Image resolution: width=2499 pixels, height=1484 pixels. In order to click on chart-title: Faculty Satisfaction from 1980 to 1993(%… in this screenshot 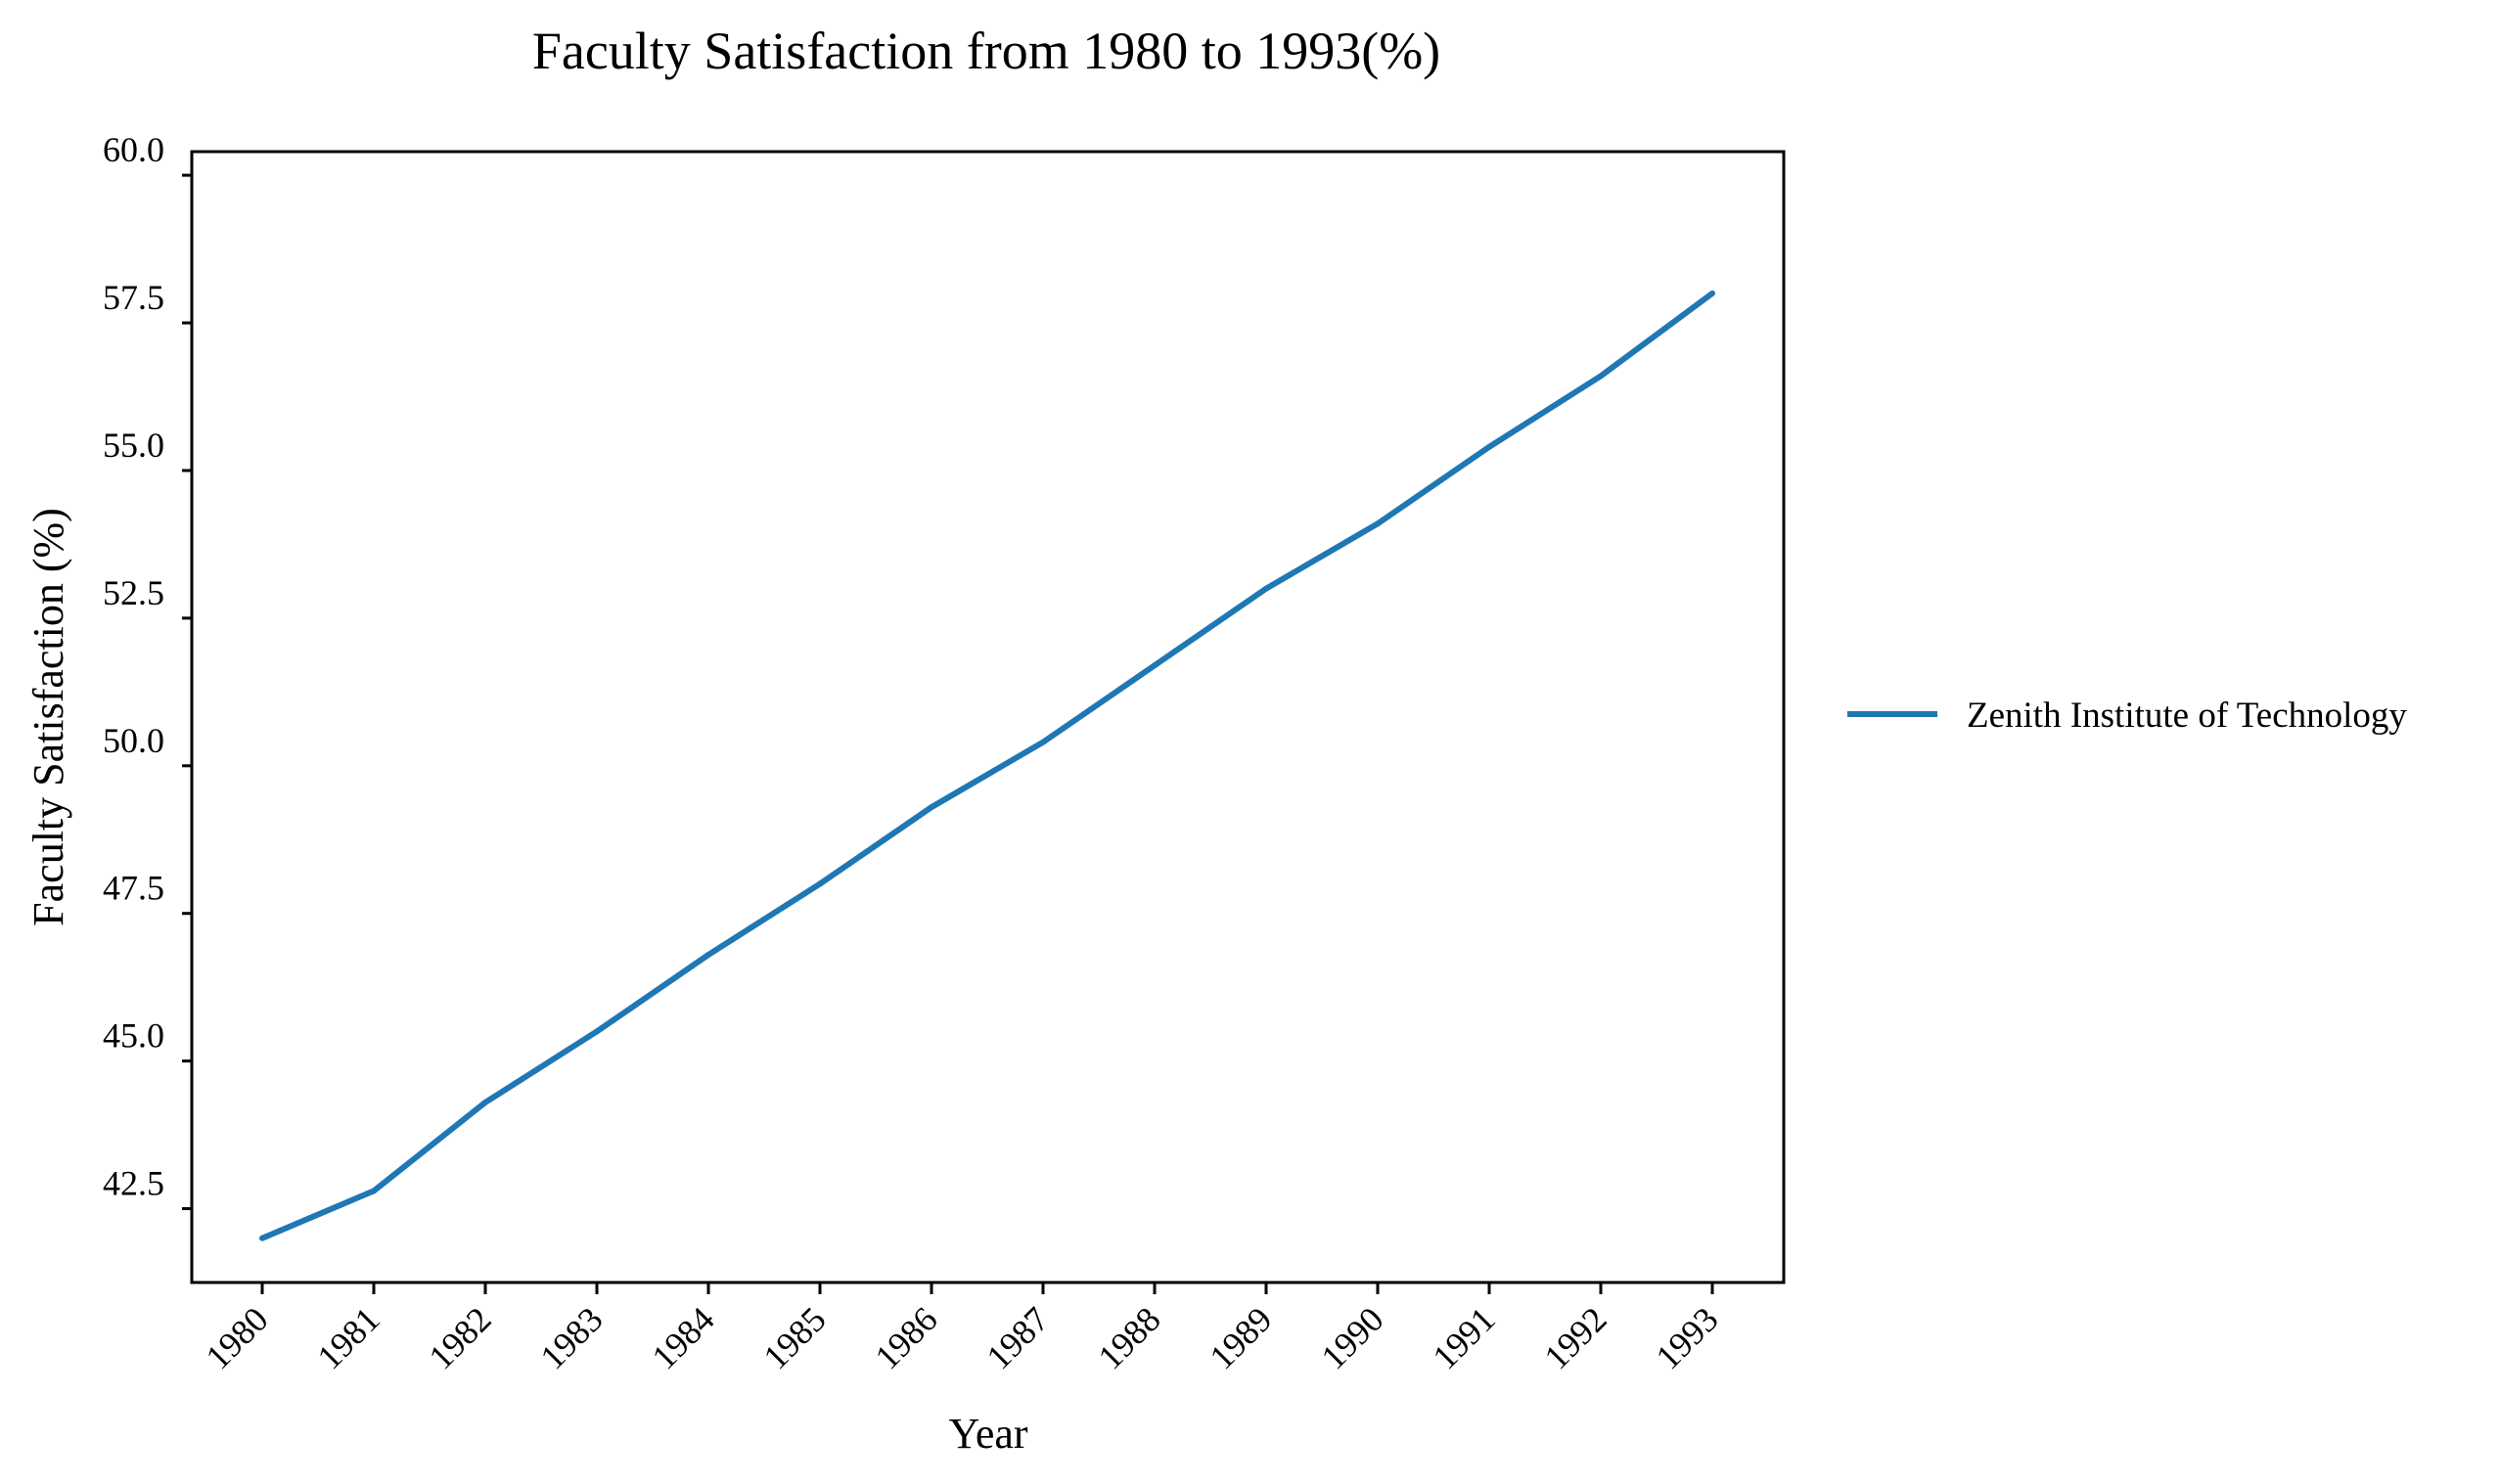, I will do `click(986, 51)`.